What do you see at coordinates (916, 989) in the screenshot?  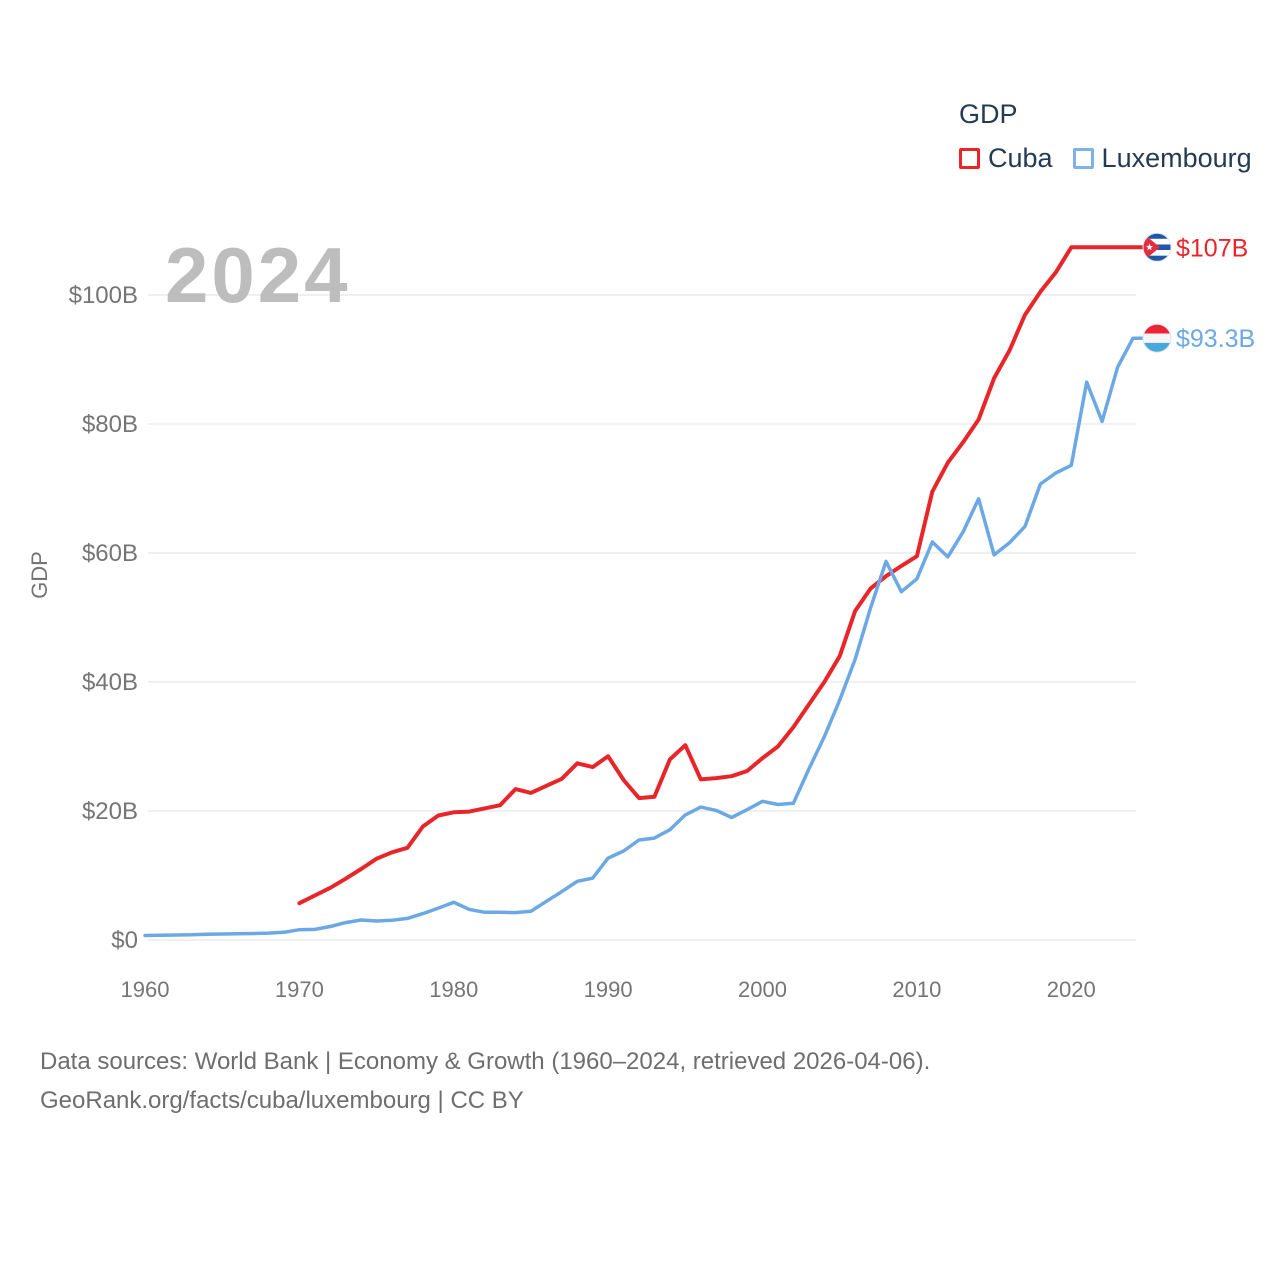 I see `x-tick-label: 2010` at bounding box center [916, 989].